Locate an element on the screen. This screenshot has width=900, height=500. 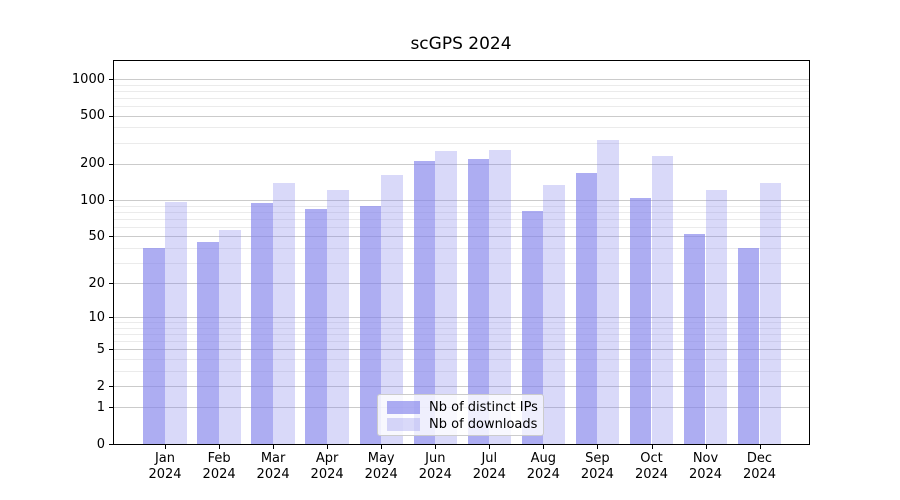
x-tick-label: Sep 2024 is located at coordinates (597, 466).